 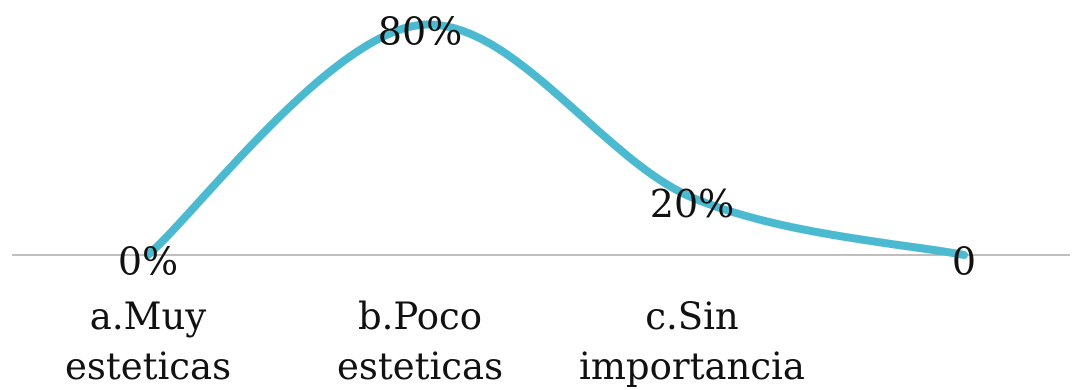 I want to click on data-label: 80%, so click(x=420, y=32).